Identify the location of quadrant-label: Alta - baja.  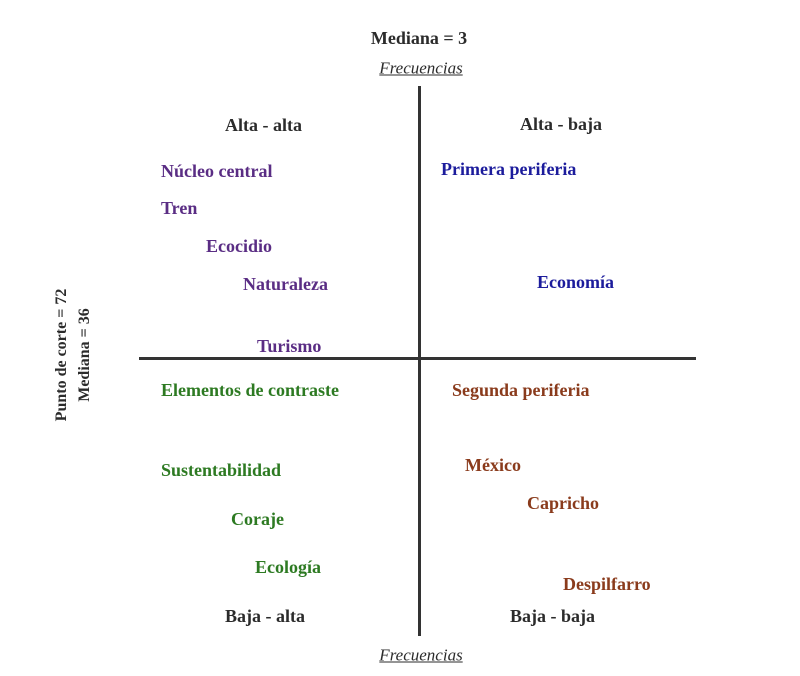
(561, 124).